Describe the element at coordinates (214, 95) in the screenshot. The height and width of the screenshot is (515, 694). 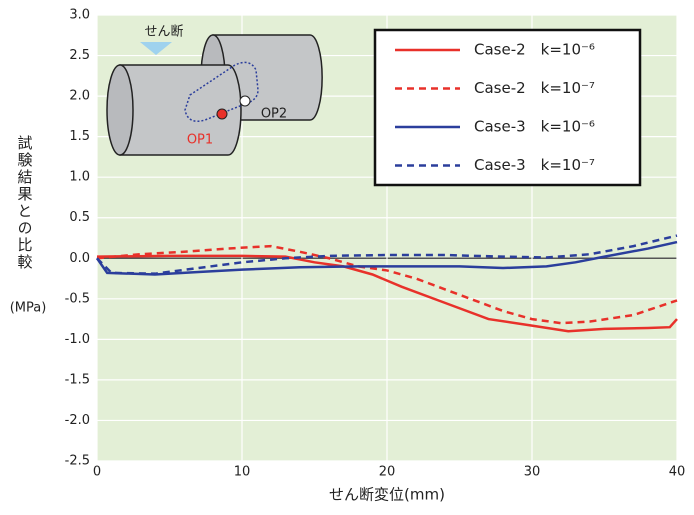
I see `inset-diagram` at that location.